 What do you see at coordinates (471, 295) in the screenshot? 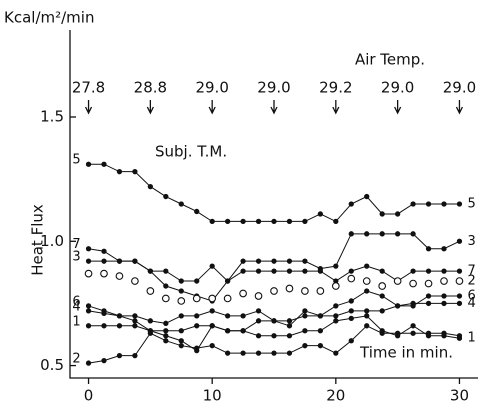
I see `series-end-label: 6` at bounding box center [471, 295].